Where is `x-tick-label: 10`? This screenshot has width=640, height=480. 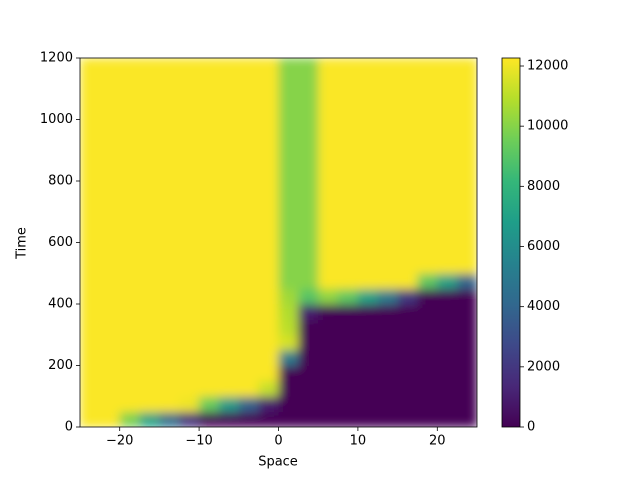
x-tick-label: 10 is located at coordinates (358, 441).